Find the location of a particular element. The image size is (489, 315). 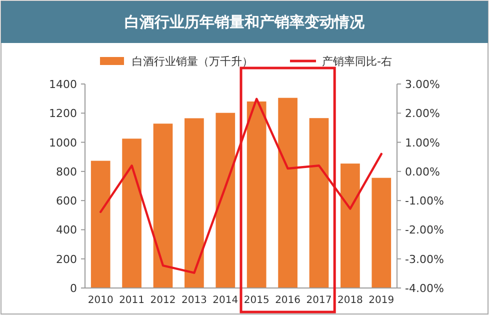

legend-label: 产销率同比-右 is located at coordinates (357, 61).